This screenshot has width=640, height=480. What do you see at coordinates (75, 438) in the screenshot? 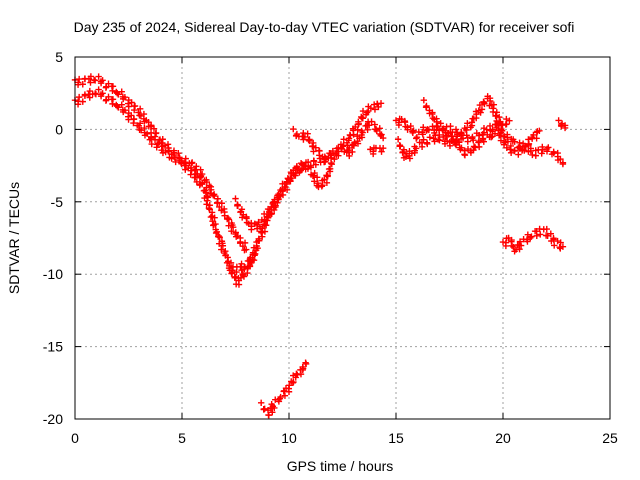
I see `x-tick-label: 0` at bounding box center [75, 438].